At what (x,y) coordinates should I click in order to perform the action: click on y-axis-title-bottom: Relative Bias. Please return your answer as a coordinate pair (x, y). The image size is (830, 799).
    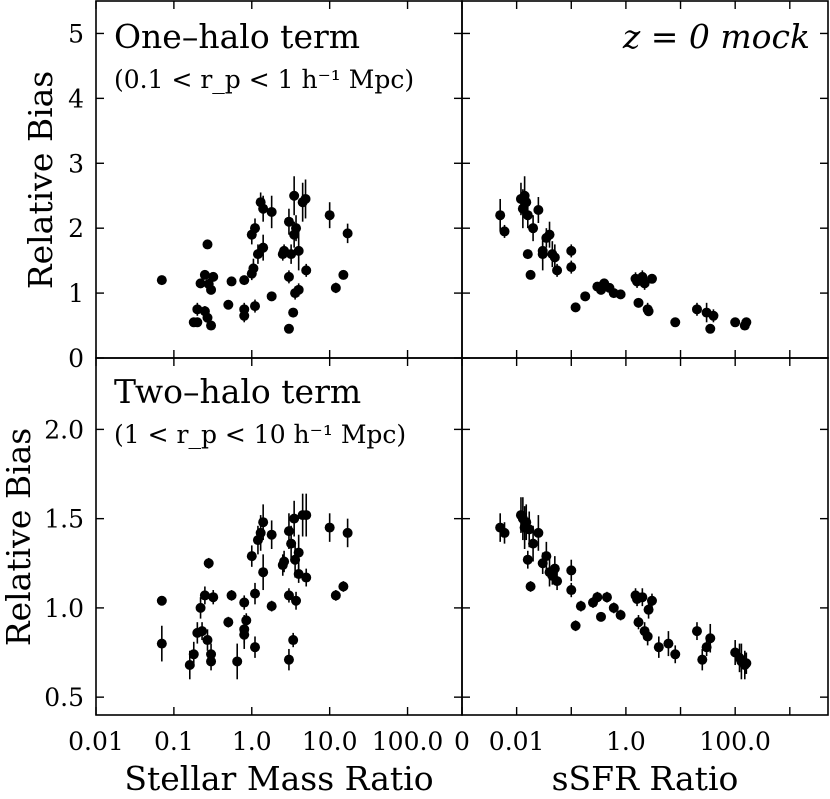
    Looking at the image, I should click on (19, 537).